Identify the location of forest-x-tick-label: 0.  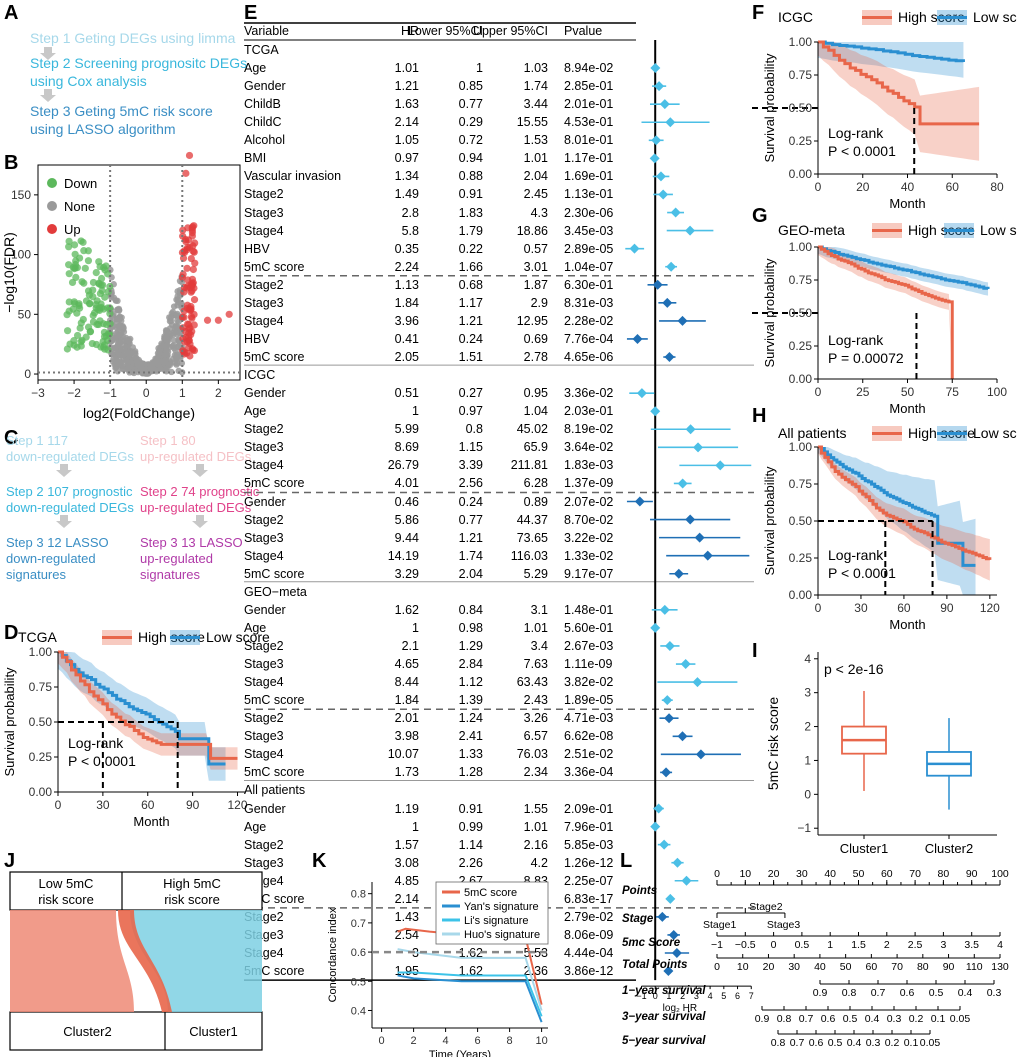
(655, 996).